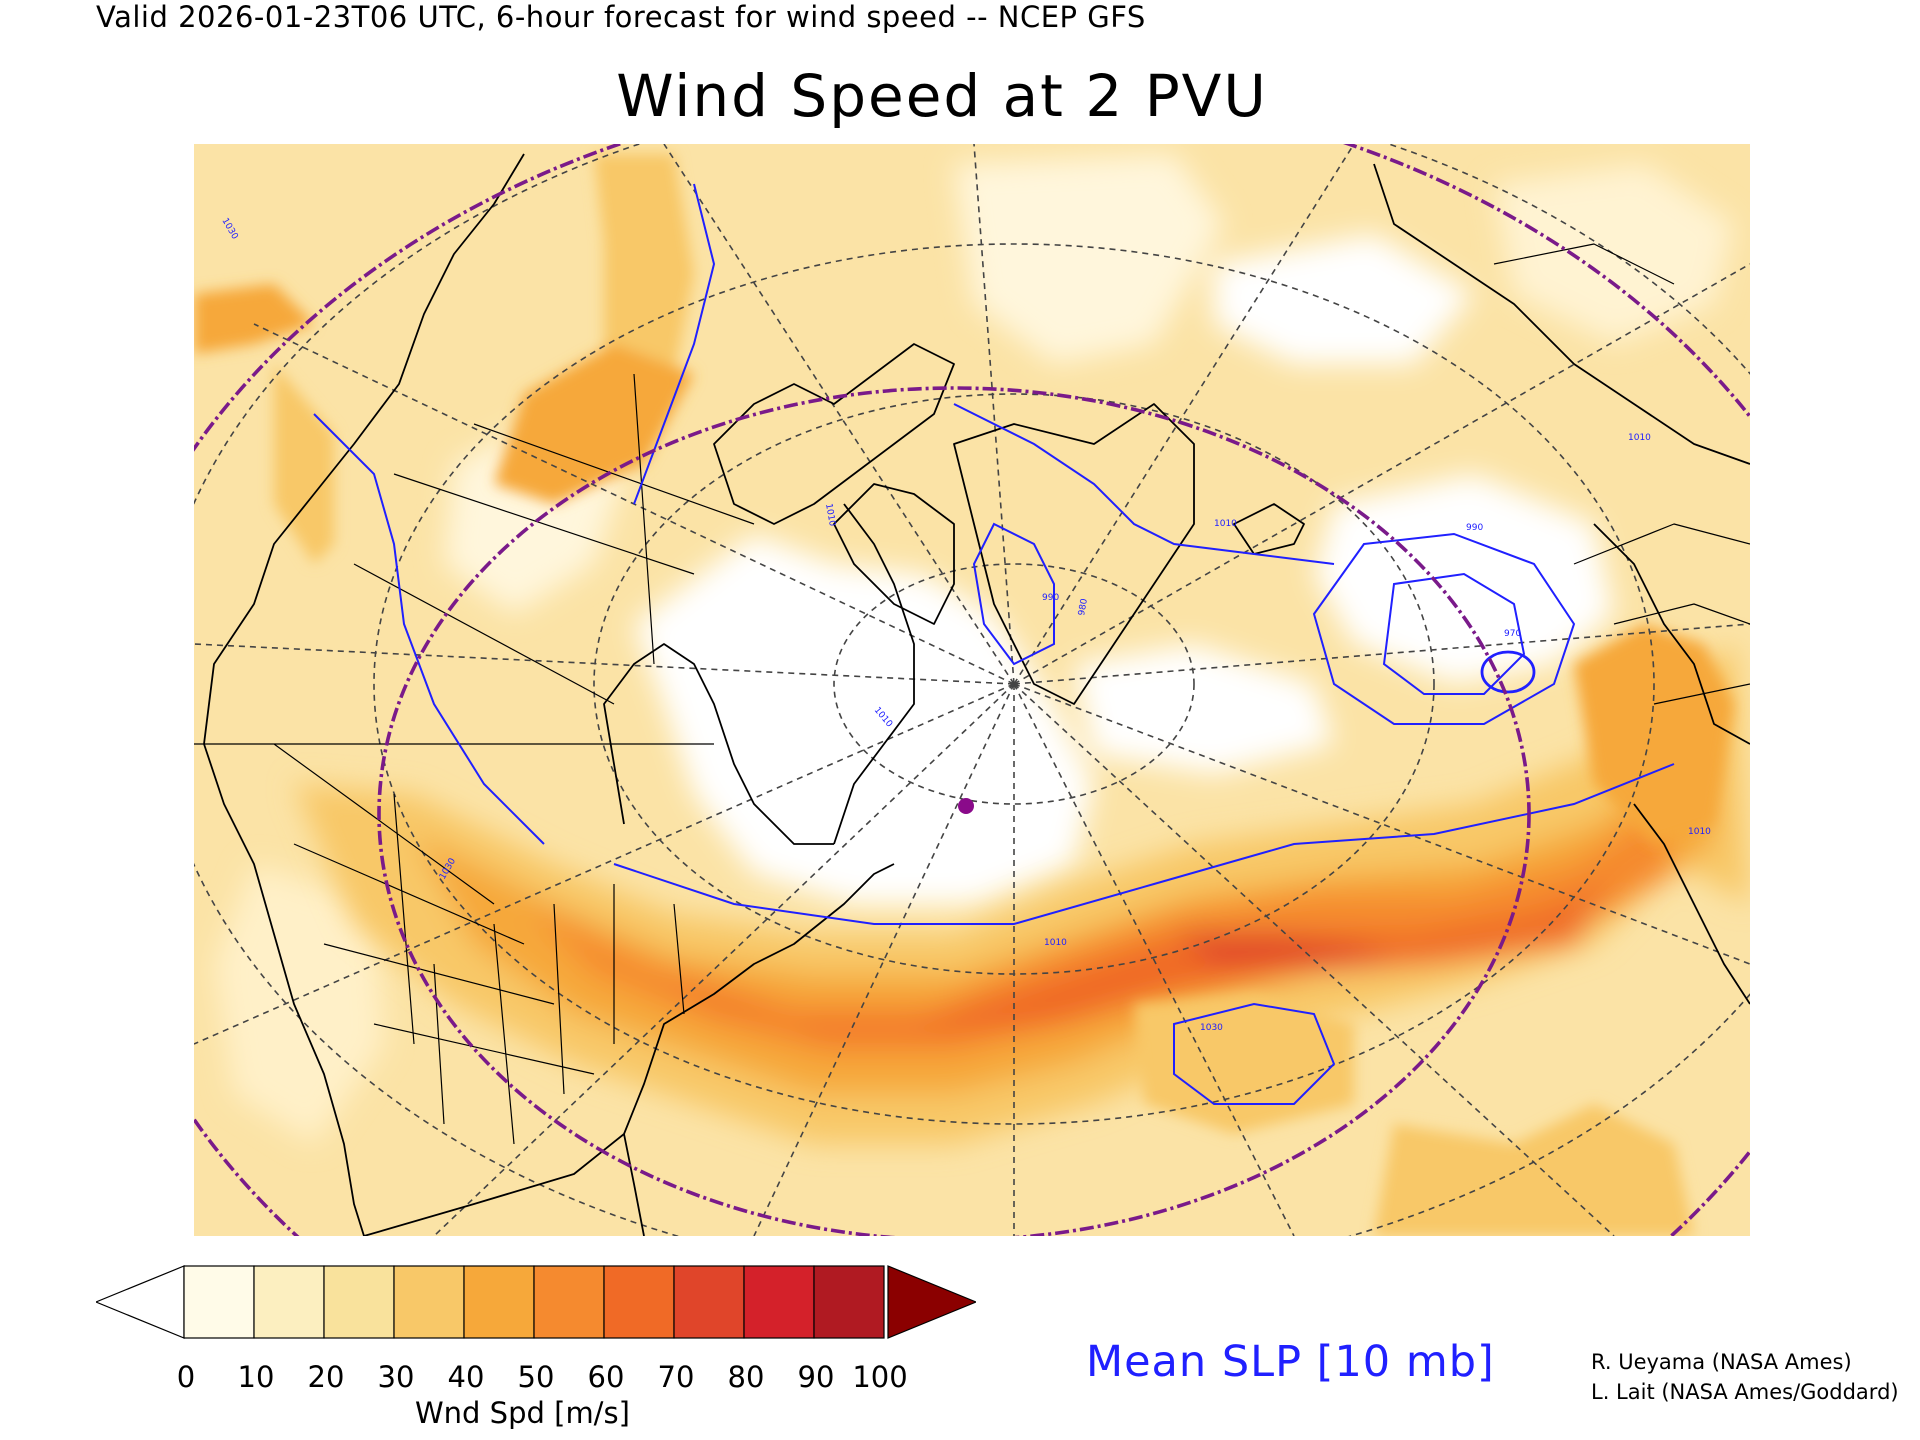  What do you see at coordinates (326, 1377) in the screenshot?
I see `colorbar-tick: 20` at bounding box center [326, 1377].